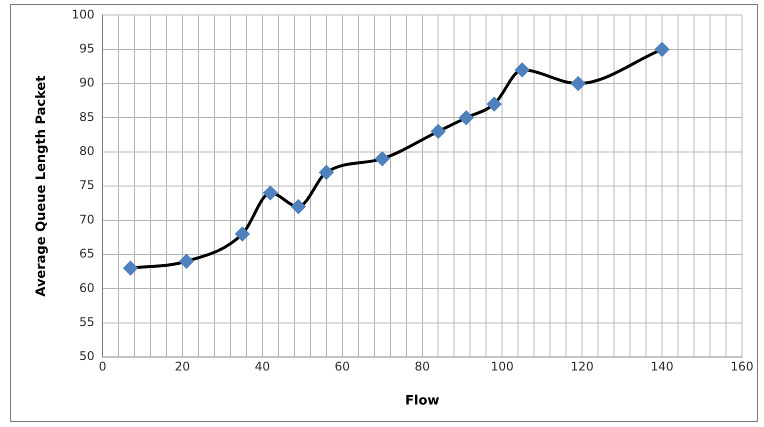 The width and height of the screenshot is (764, 427). What do you see at coordinates (87, 321) in the screenshot?
I see `y-tick-label: 55` at bounding box center [87, 321].